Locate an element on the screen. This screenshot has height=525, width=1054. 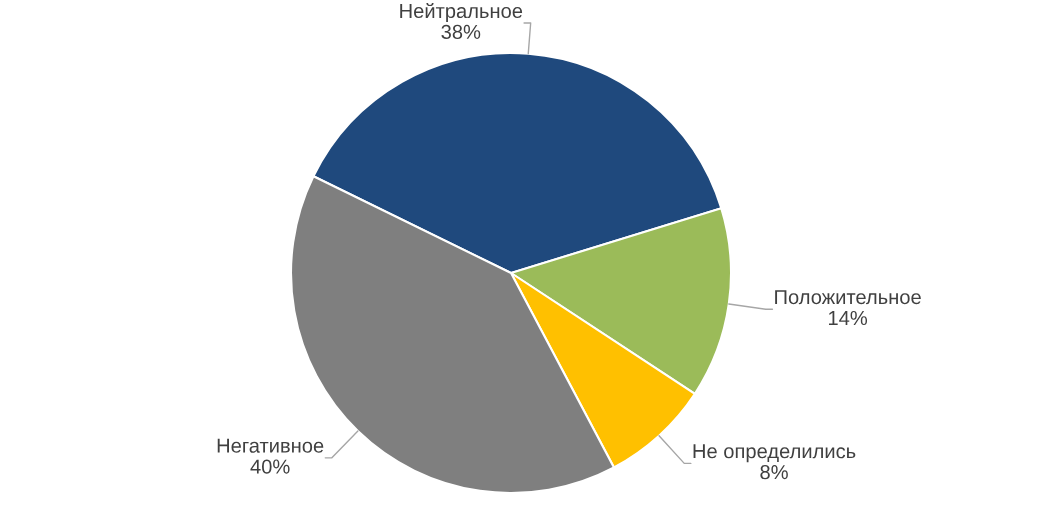
data-label: 40% is located at coordinates (270, 466).